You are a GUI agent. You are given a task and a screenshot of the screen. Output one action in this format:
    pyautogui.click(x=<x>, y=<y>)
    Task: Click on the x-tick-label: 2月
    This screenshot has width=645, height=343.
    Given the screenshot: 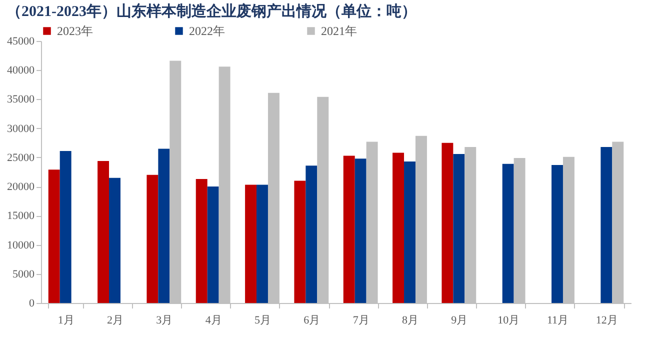 What is the action you would take?
    pyautogui.click(x=115, y=320)
    